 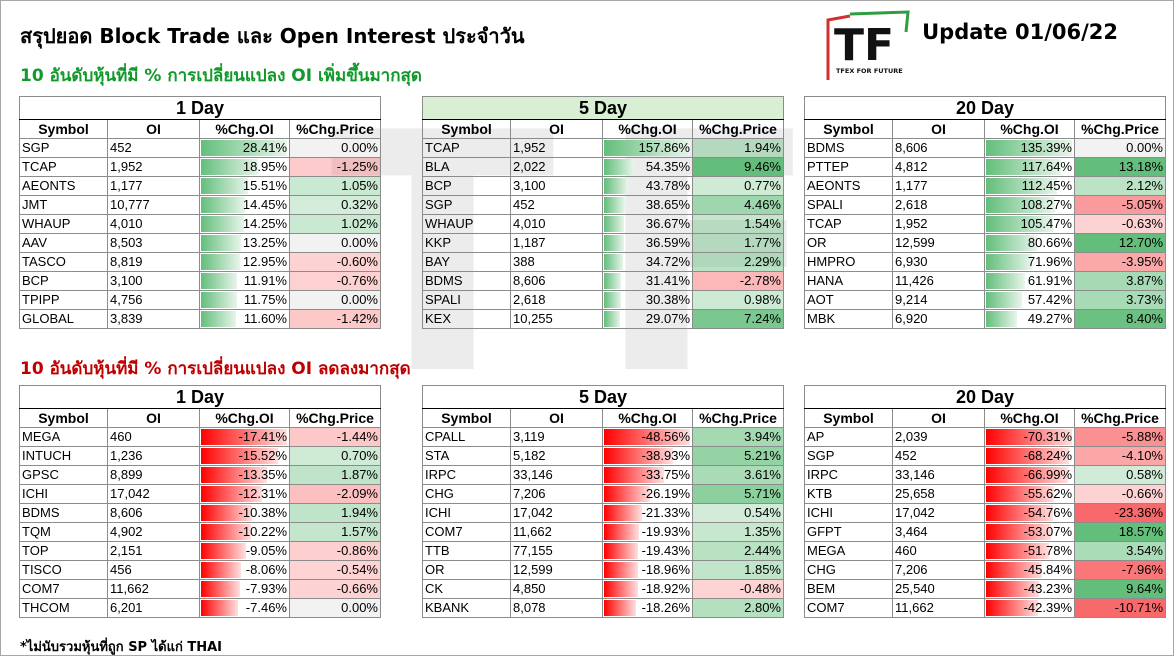 I want to click on oi-change-cell: -9.05%, so click(x=244, y=551).